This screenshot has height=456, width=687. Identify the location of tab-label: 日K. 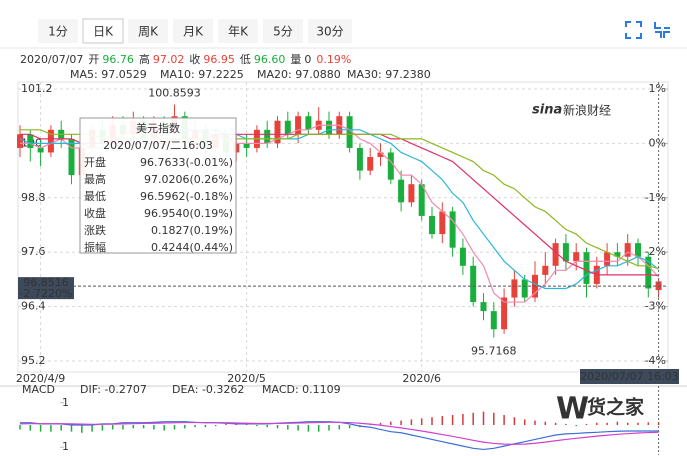
(103, 32).